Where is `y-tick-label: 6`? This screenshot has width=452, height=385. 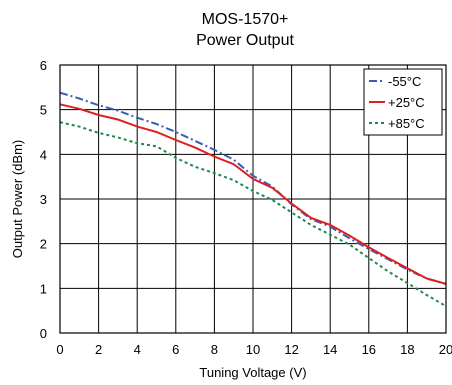
y-tick-label: 6 is located at coordinates (43, 65).